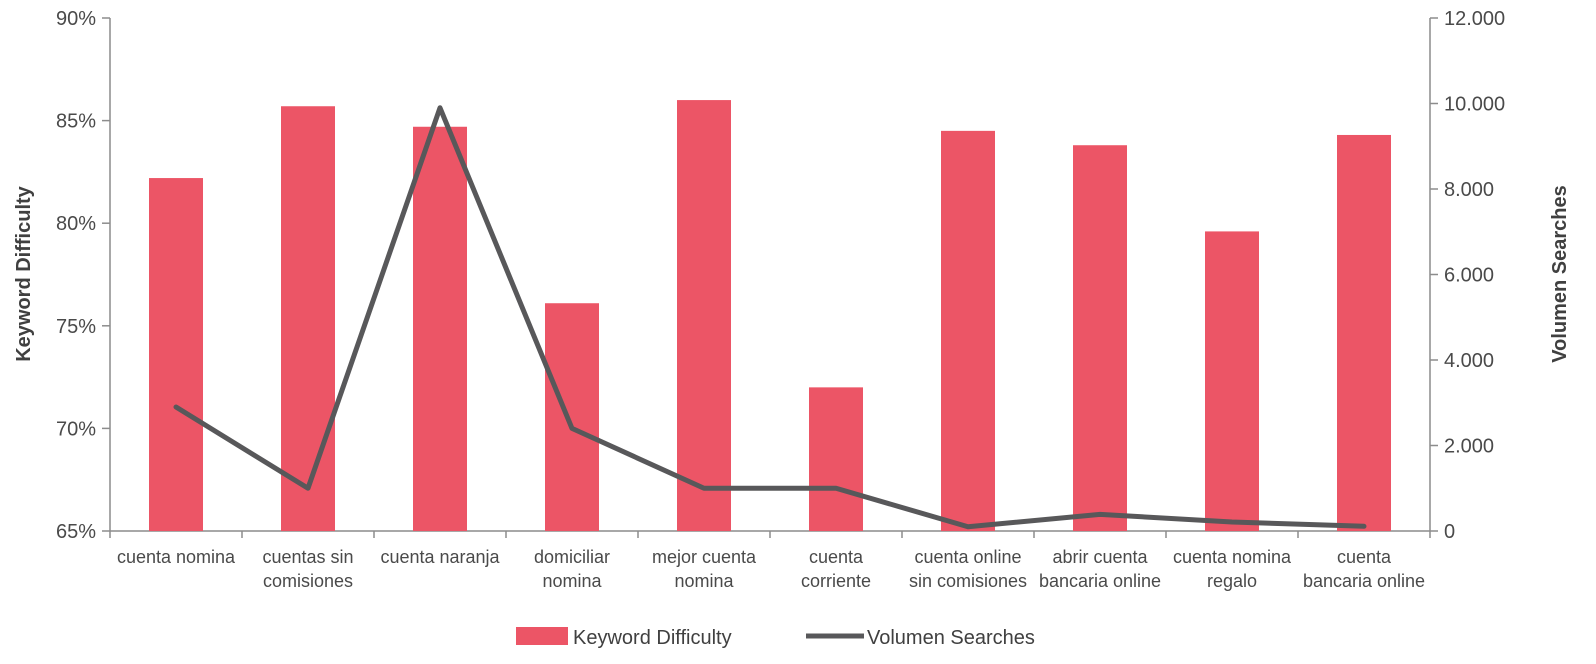 This screenshot has height=664, width=1596. Describe the element at coordinates (1364, 569) in the screenshot. I see `x-category-label: cuenta bancaria online` at that location.